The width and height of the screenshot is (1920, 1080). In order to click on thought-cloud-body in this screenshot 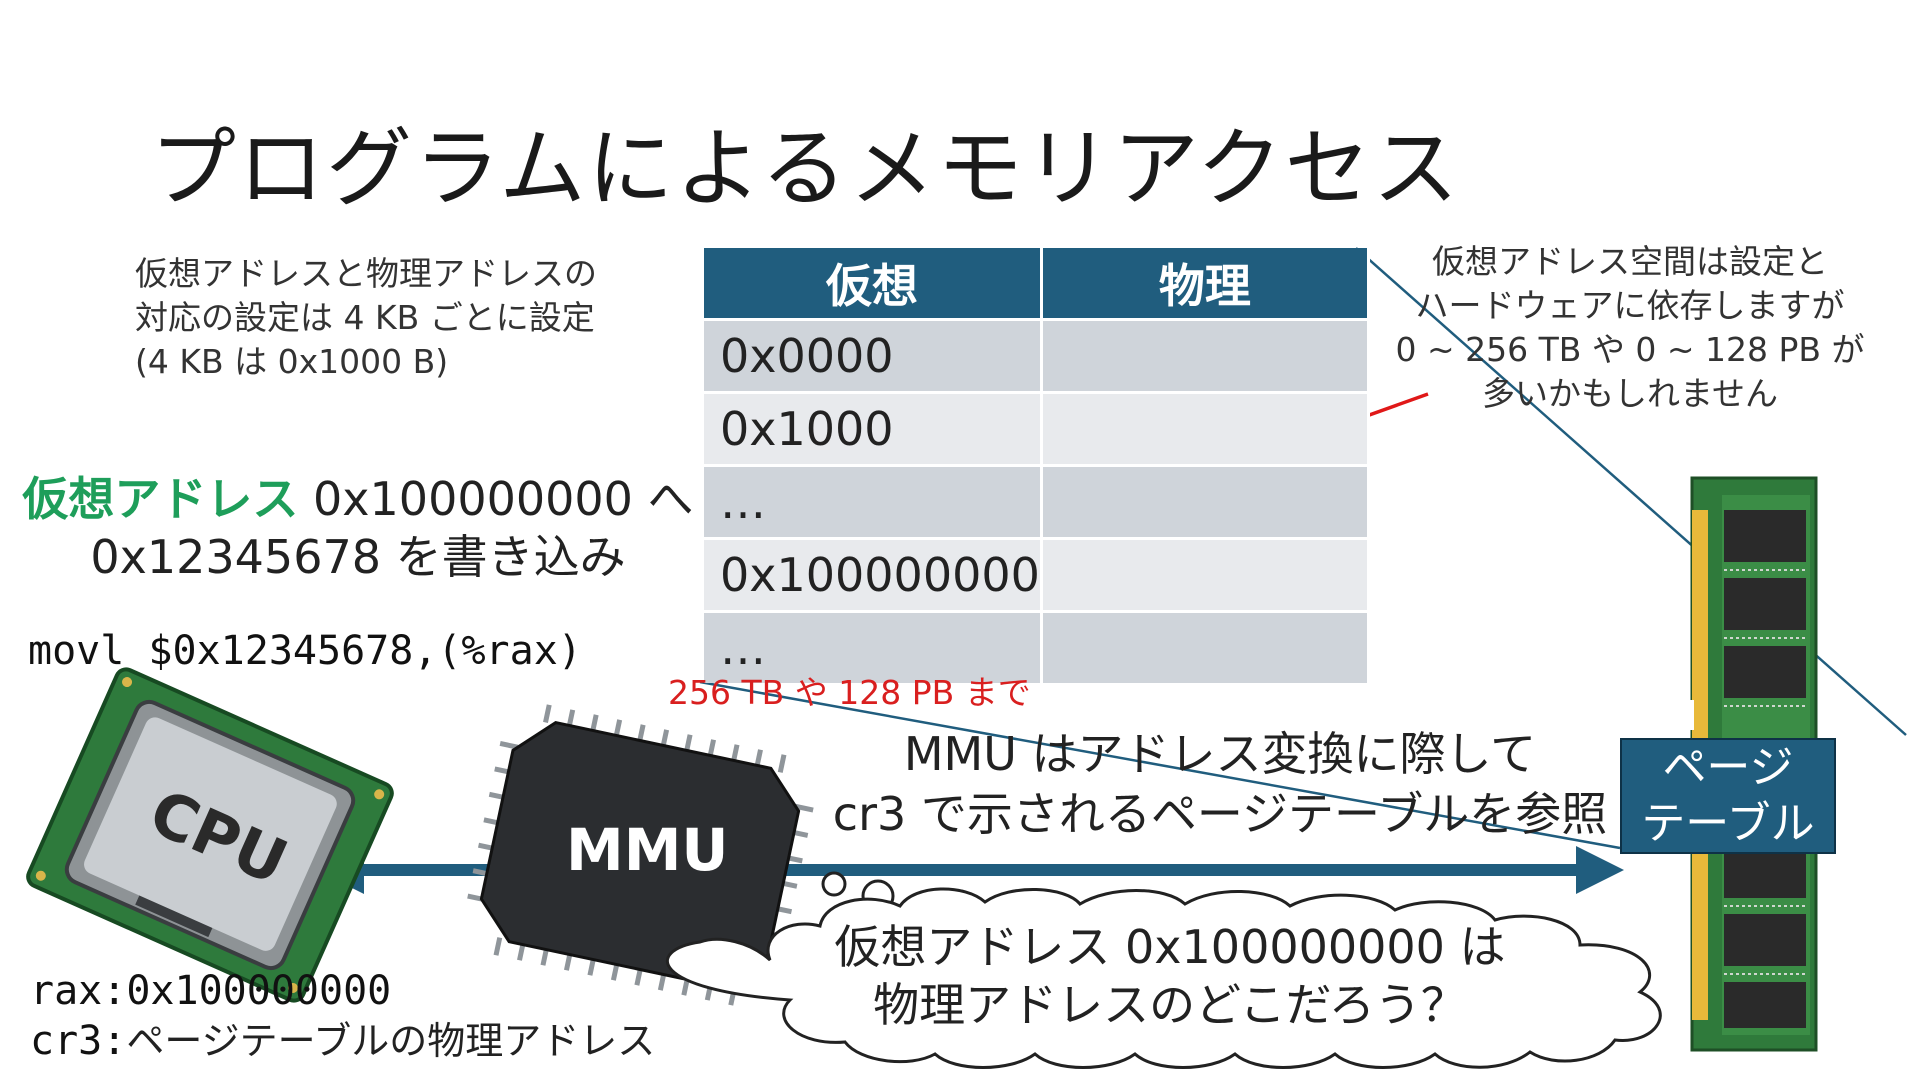, I will do `click(1163, 978)`.